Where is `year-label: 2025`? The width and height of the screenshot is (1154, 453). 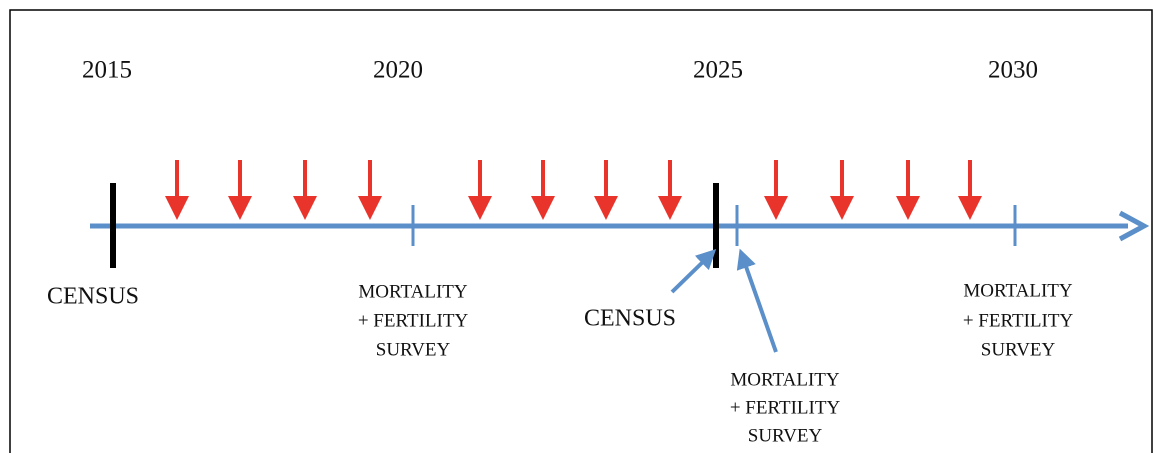 year-label: 2025 is located at coordinates (718, 70).